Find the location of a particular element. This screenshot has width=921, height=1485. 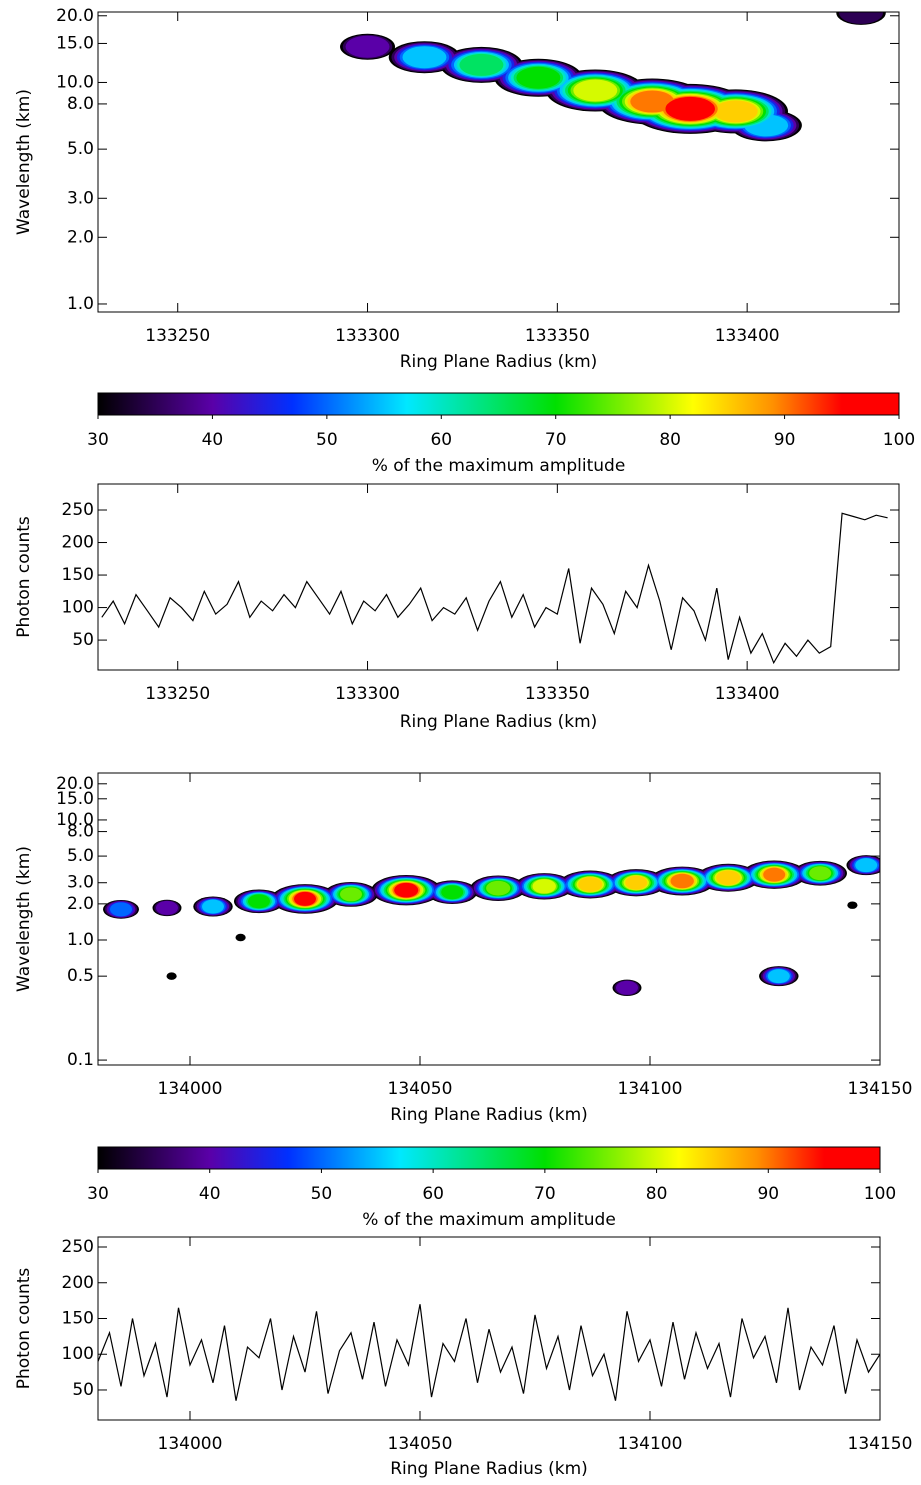

y-tick-label: 0.5 is located at coordinates (80, 976).